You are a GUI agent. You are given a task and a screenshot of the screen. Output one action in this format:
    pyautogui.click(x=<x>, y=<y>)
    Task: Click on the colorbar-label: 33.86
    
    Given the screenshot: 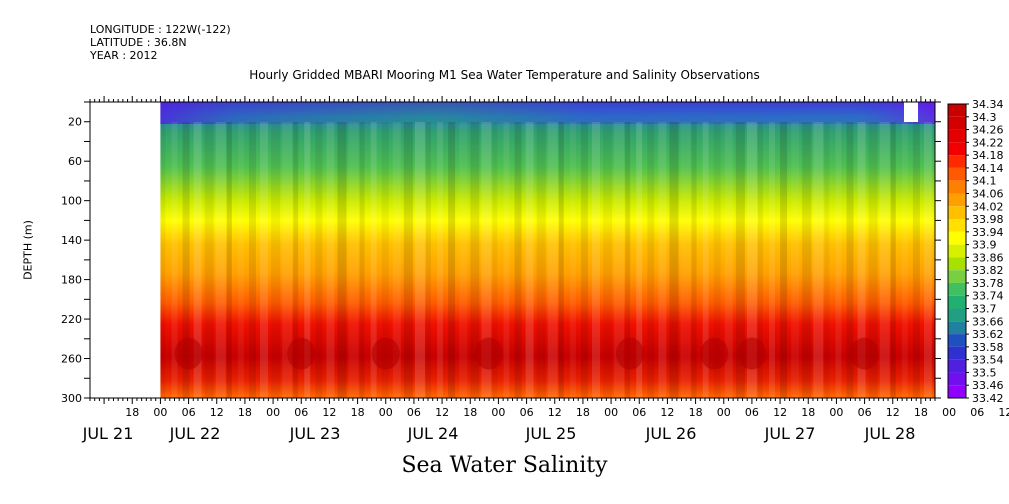 What is the action you would take?
    pyautogui.click(x=988, y=257)
    